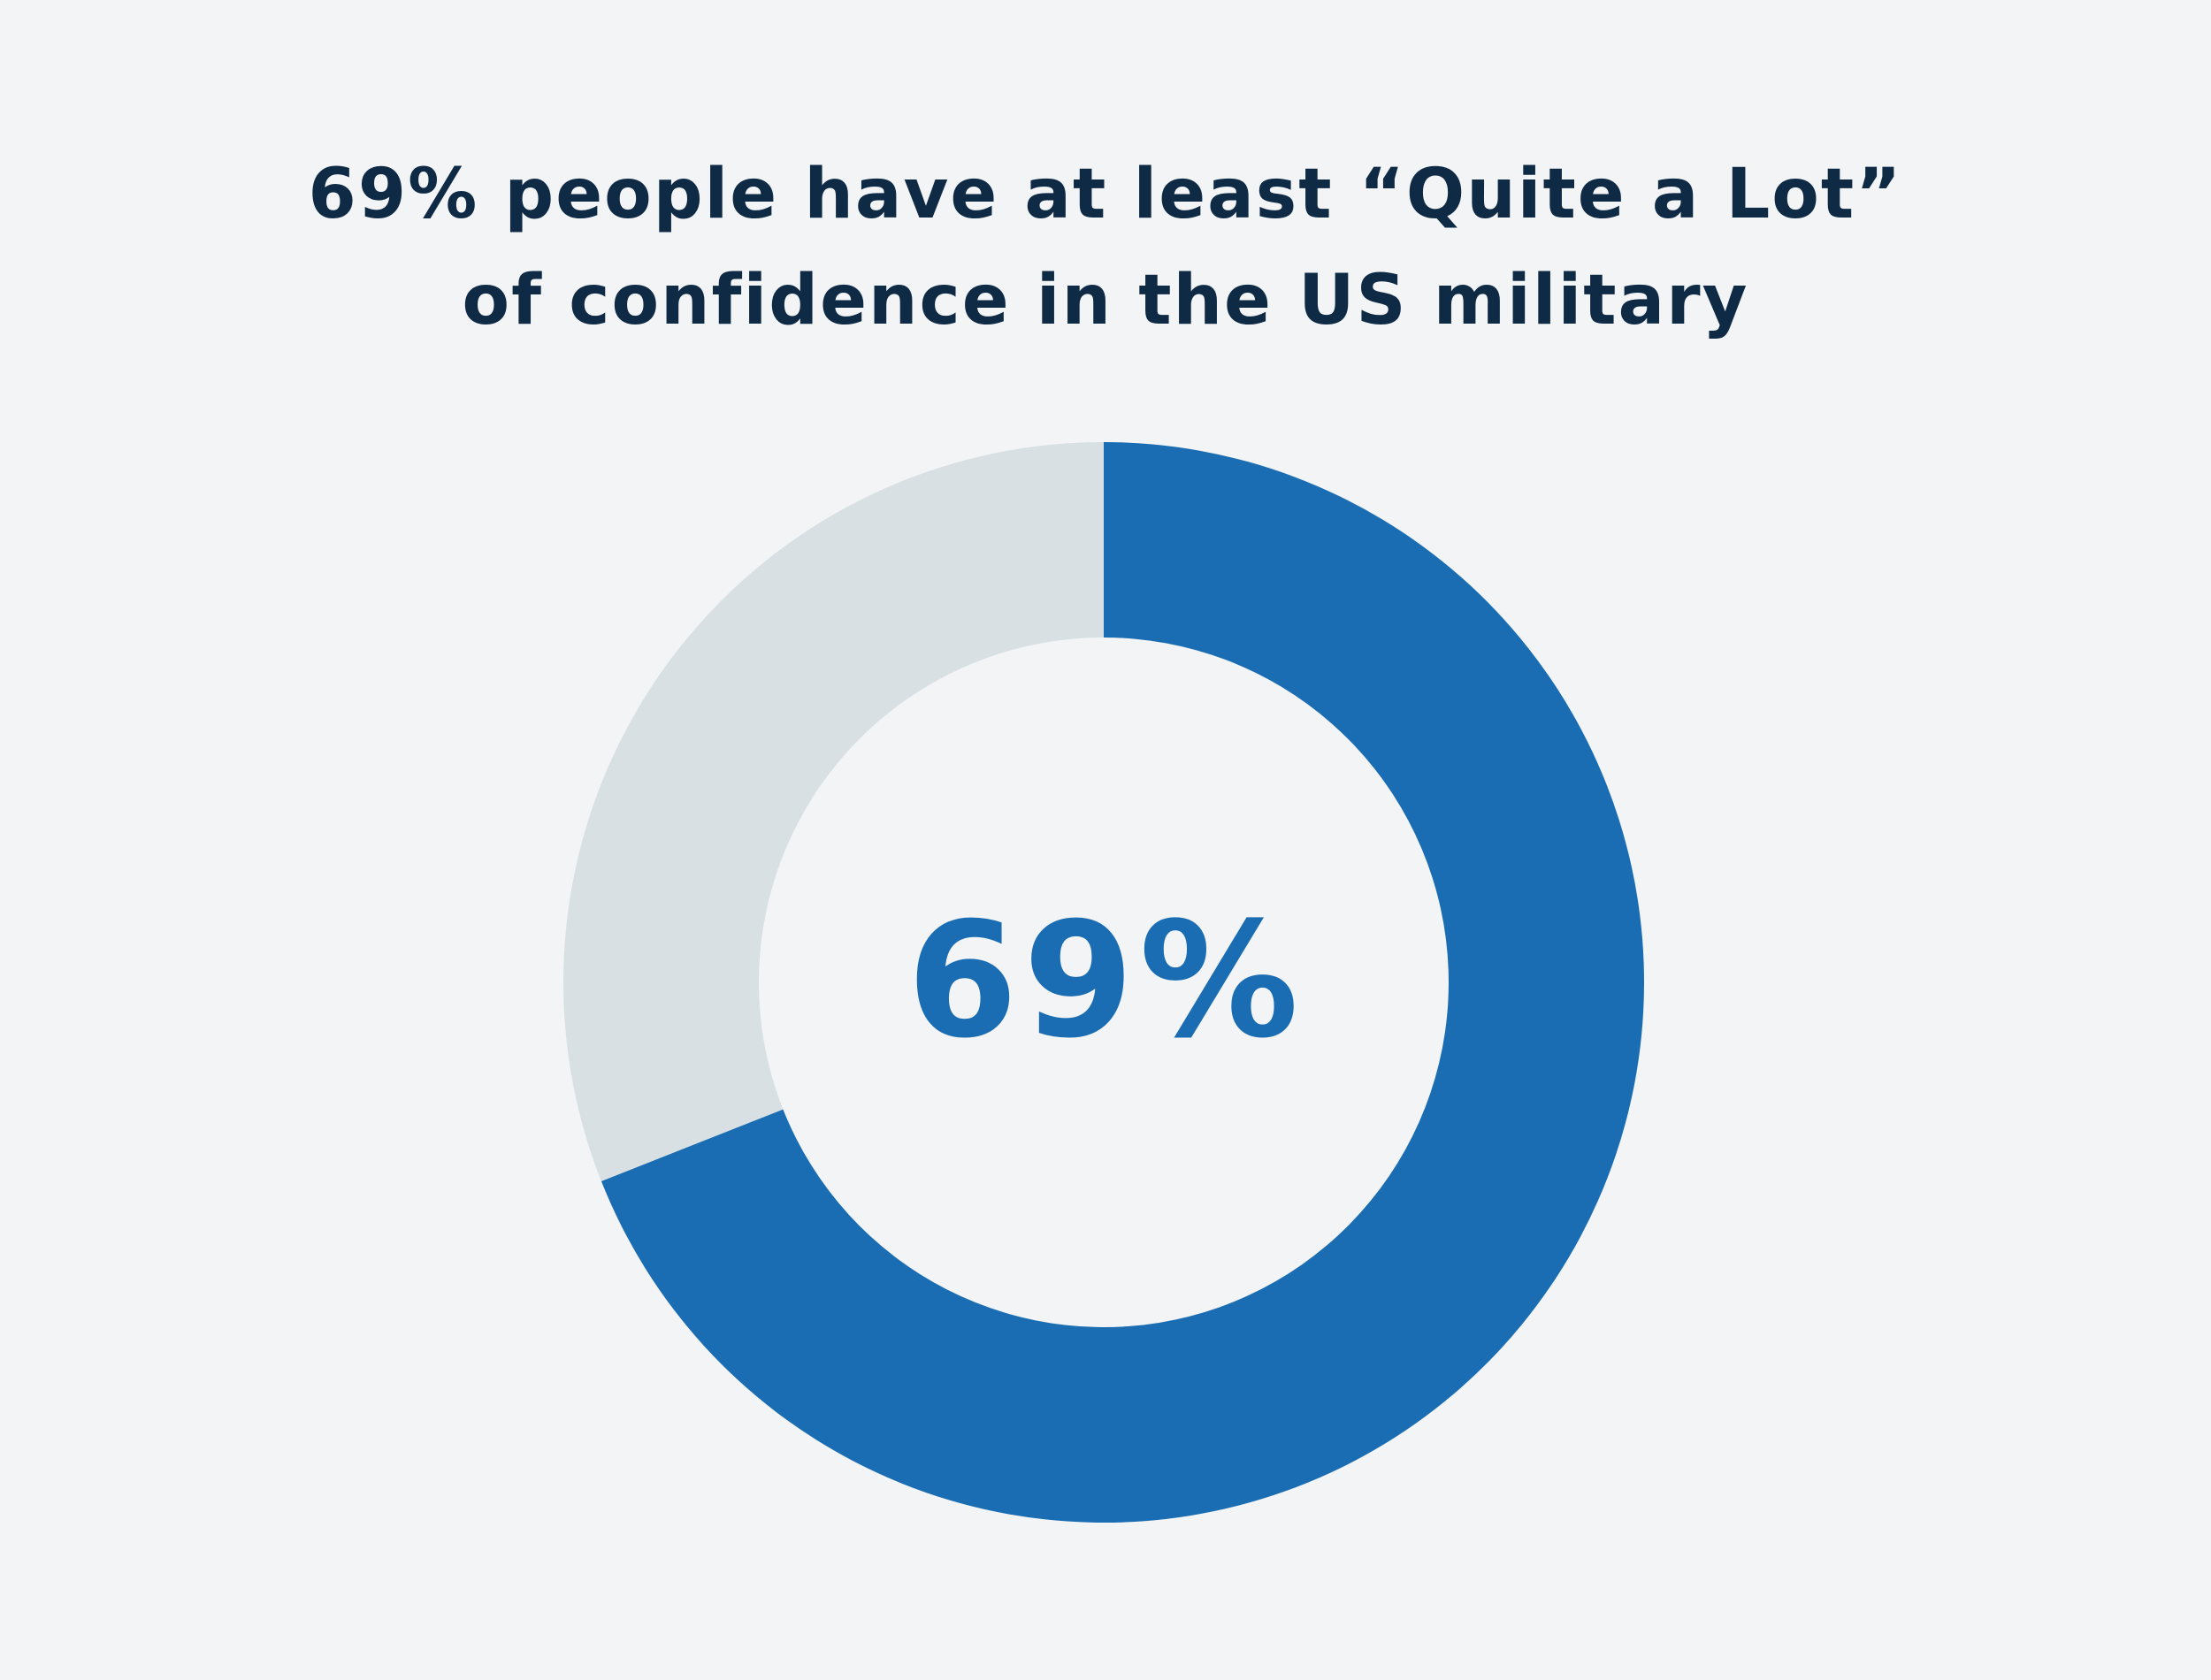 This screenshot has width=2211, height=1680. I want to click on donut-slice-other, so click(833, 811).